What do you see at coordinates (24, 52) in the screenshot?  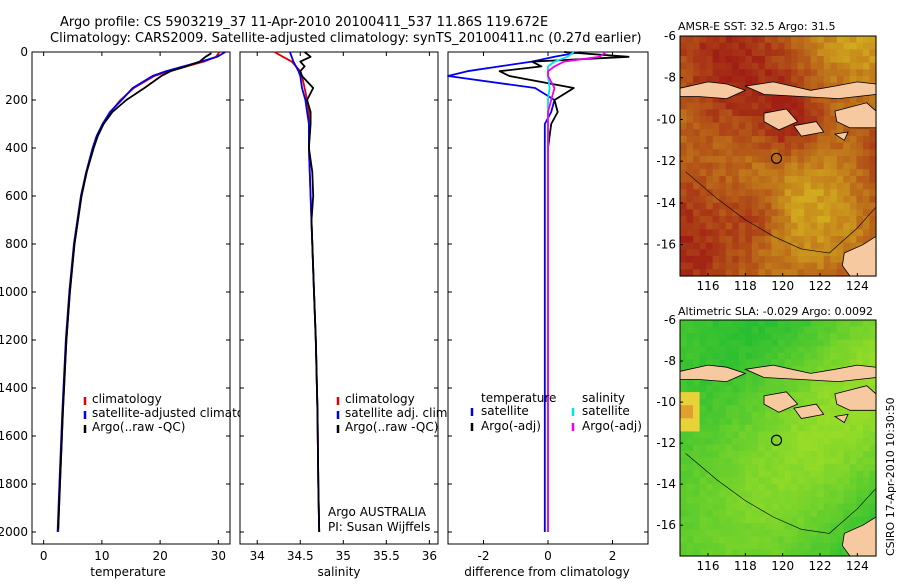 I see `y-tick-label: 0` at bounding box center [24, 52].